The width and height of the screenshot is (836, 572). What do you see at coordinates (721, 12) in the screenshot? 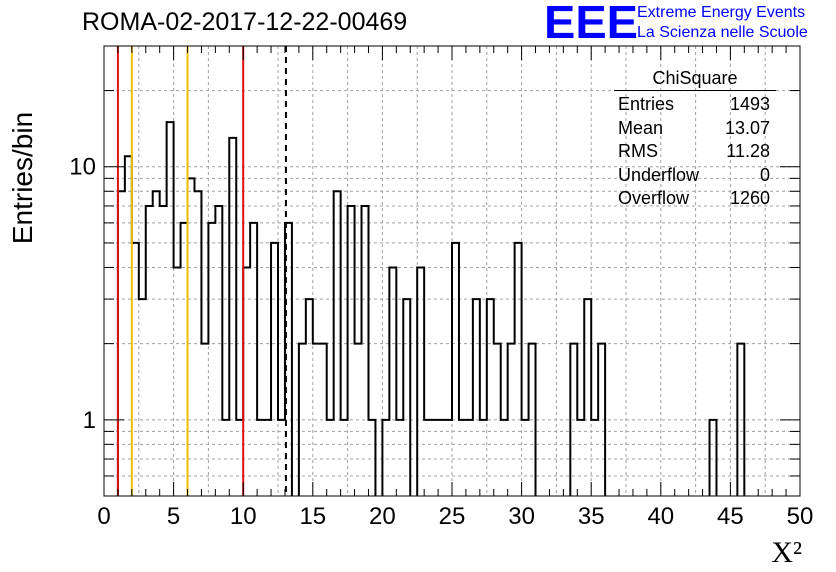
I see `logo-line-1: Extreme Energy Events` at bounding box center [721, 12].